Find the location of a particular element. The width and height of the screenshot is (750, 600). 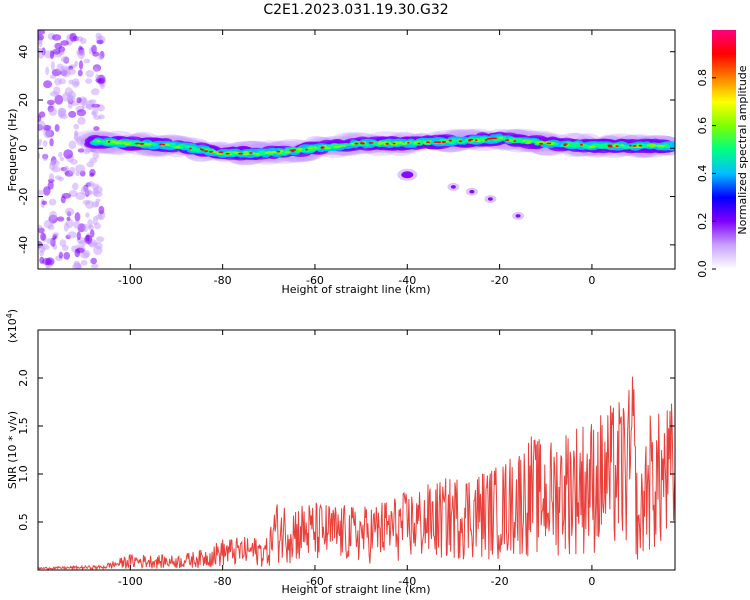

y-tick-label: -40 is located at coordinates (23, 245).